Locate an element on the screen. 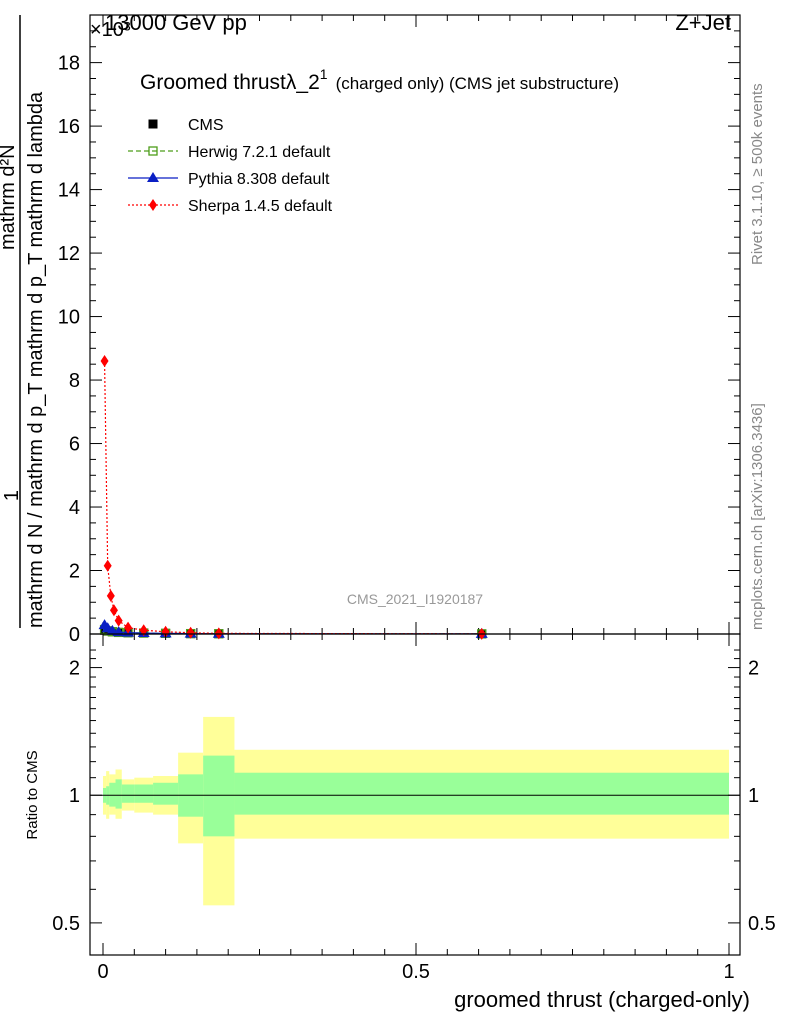 This screenshot has width=786, height=1024. main-ytick-label: 10 is located at coordinates (69, 318).